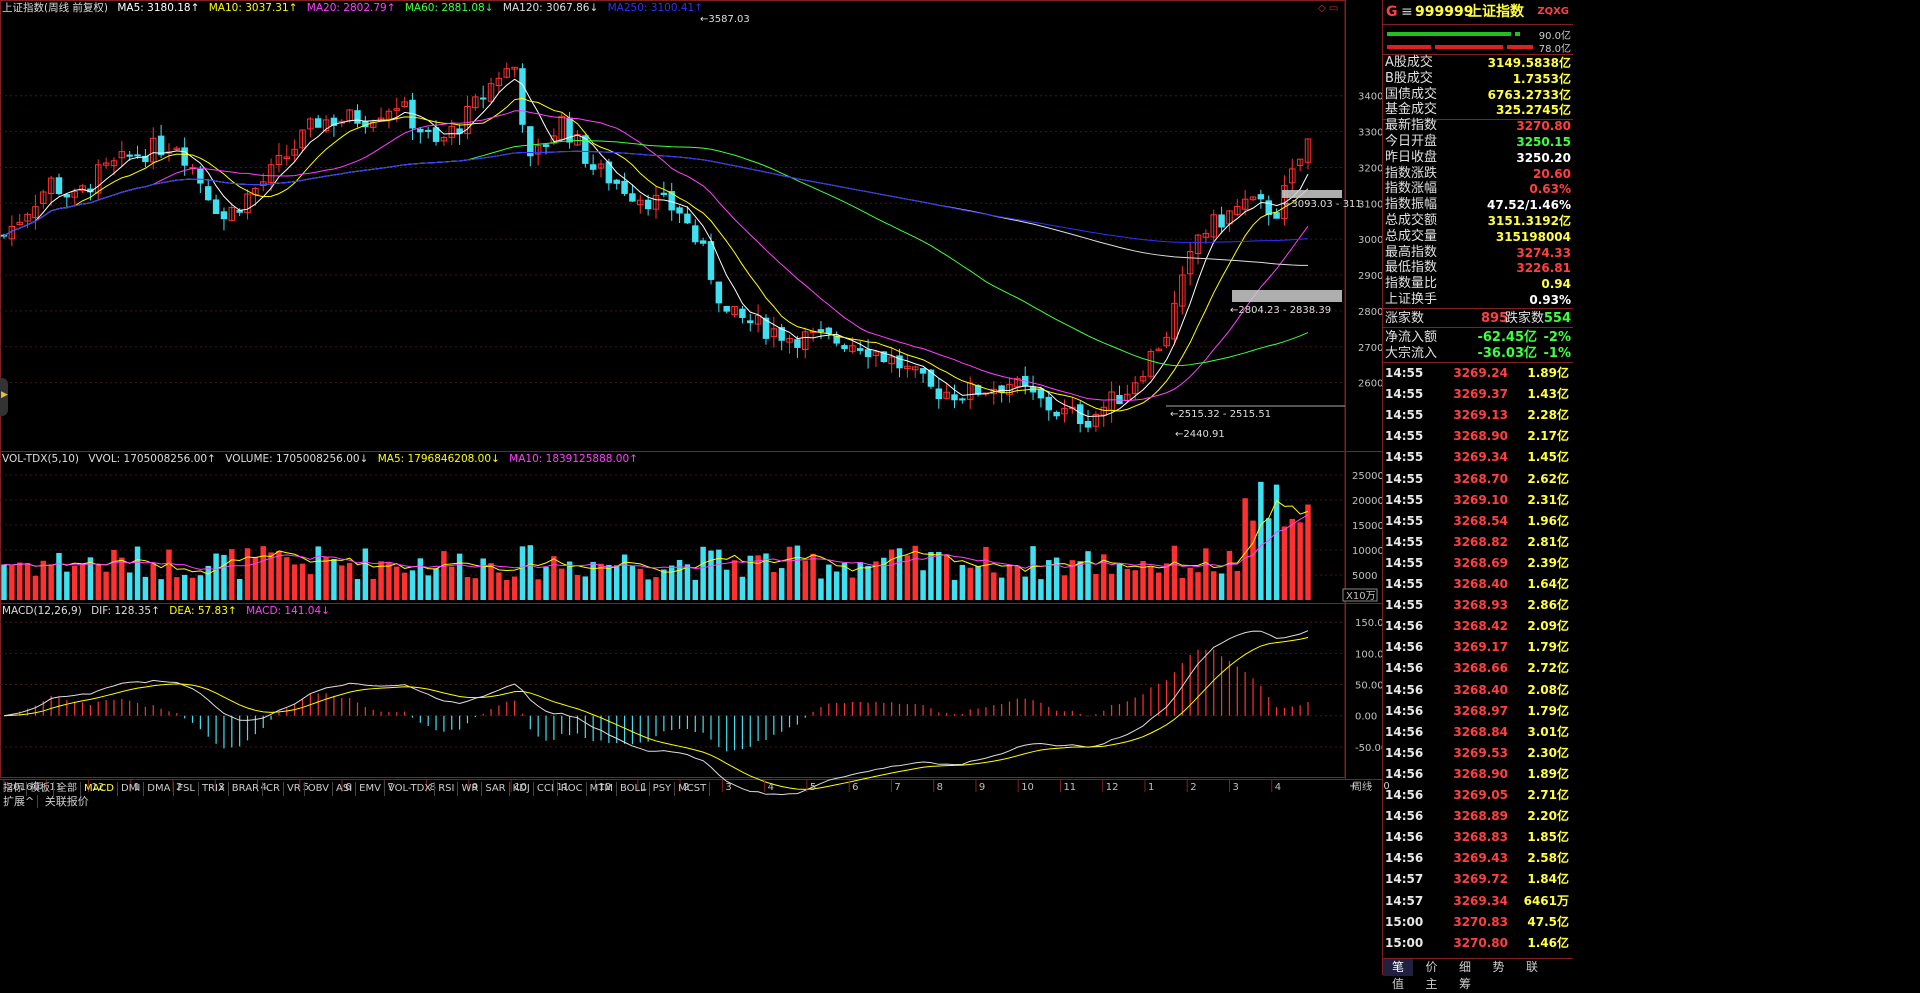 This screenshot has width=1920, height=993. I want to click on indicator-tab: PSY, so click(663, 789).